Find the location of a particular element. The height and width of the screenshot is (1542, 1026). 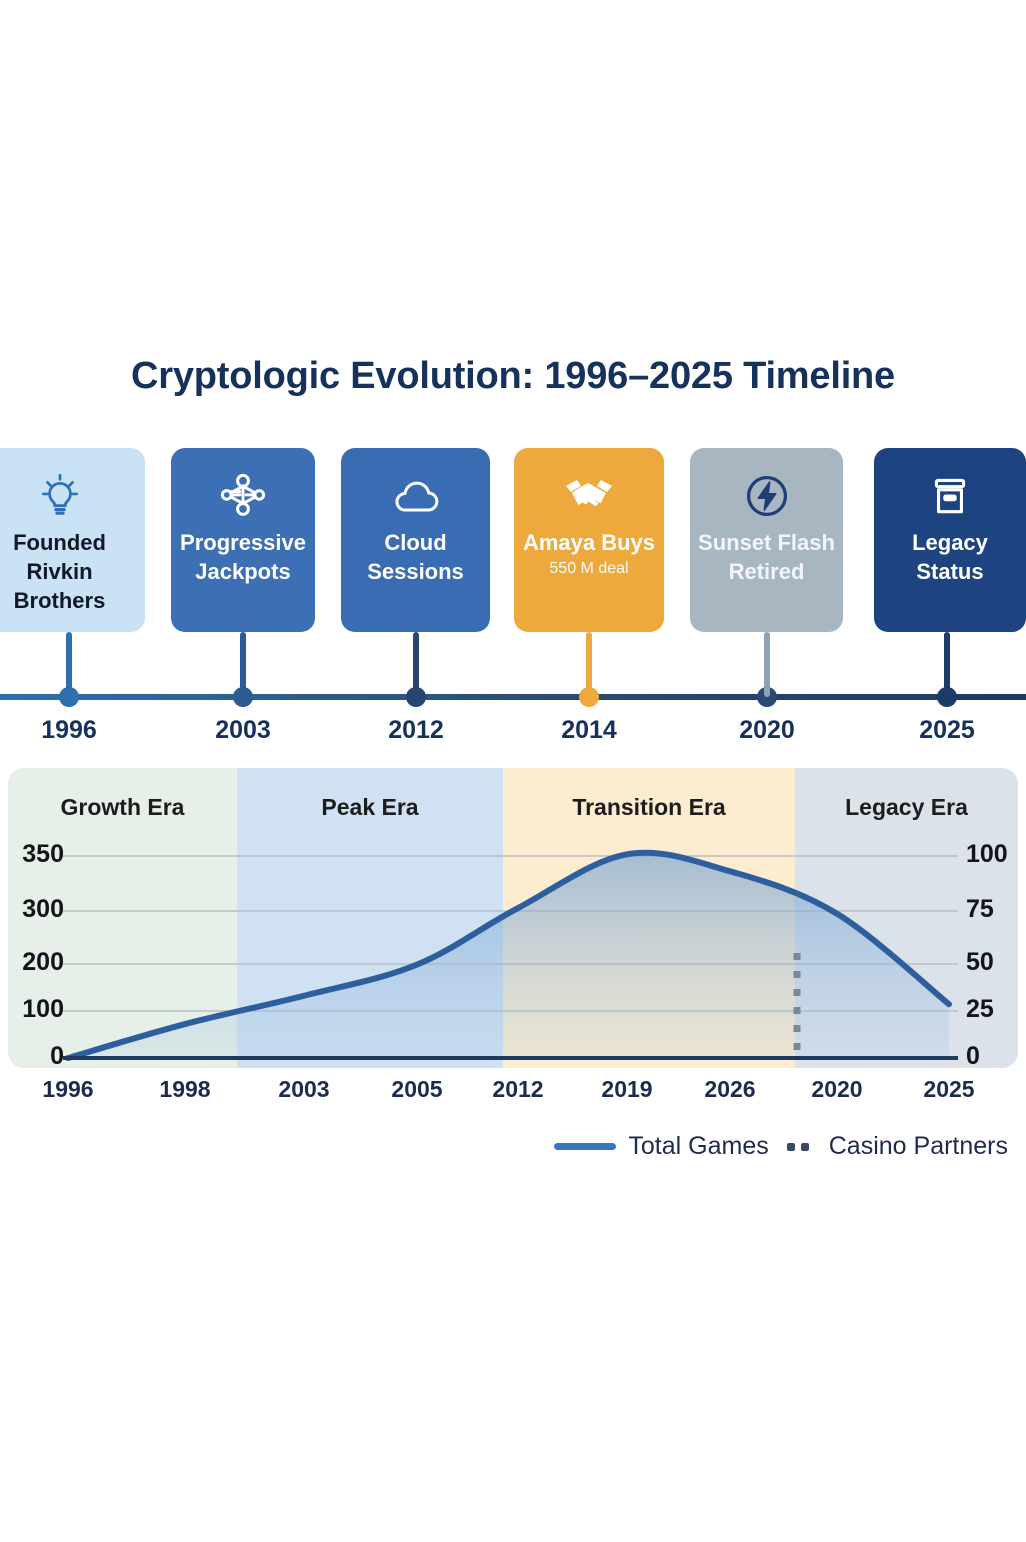

timeline-year-2003: 2003 is located at coordinates (243, 730).